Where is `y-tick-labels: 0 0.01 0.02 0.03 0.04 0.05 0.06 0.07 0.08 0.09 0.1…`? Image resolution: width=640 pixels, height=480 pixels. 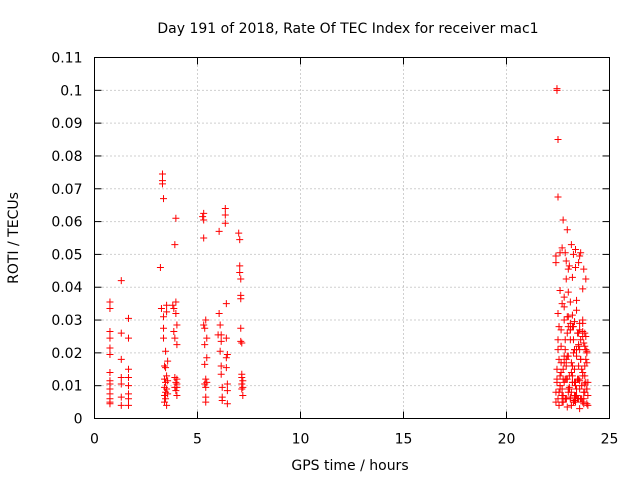 y-tick-labels: 0 0.01 0.02 0.03 0.04 0.05 0.06 0.07 0.08 0.09 0.1… is located at coordinates (66, 239).